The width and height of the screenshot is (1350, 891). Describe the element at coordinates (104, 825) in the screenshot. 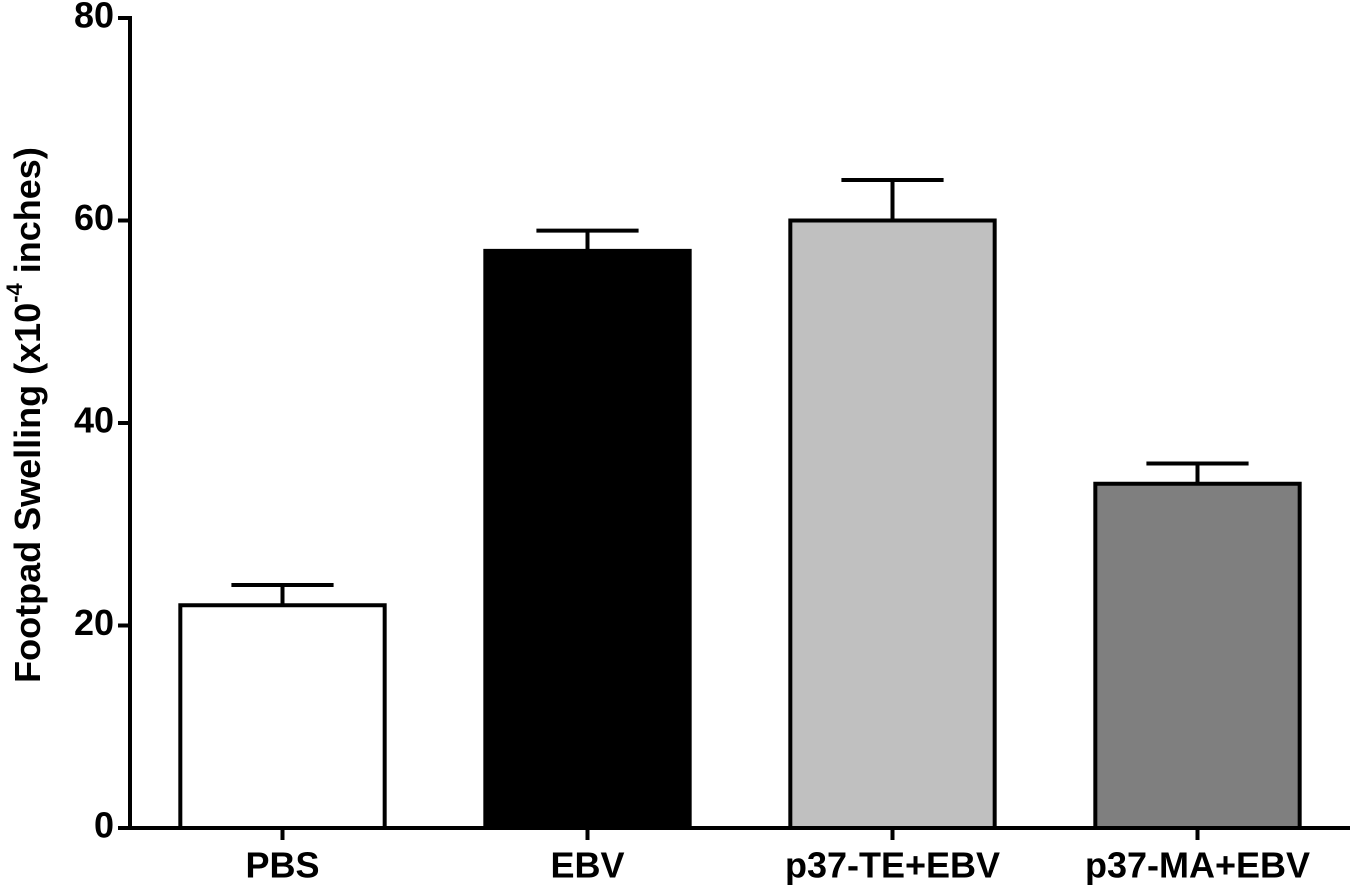

I see `y-tick-label: 0` at that location.